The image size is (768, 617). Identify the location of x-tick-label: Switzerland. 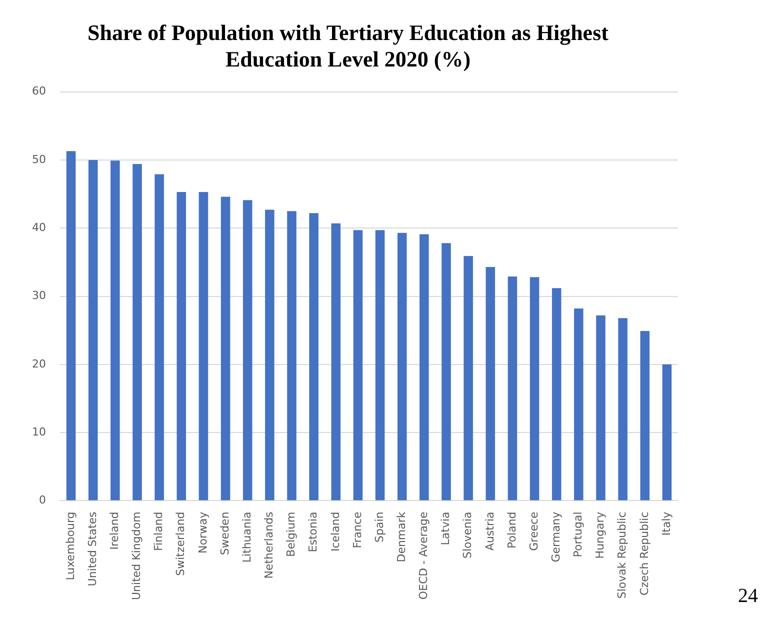
(181, 544).